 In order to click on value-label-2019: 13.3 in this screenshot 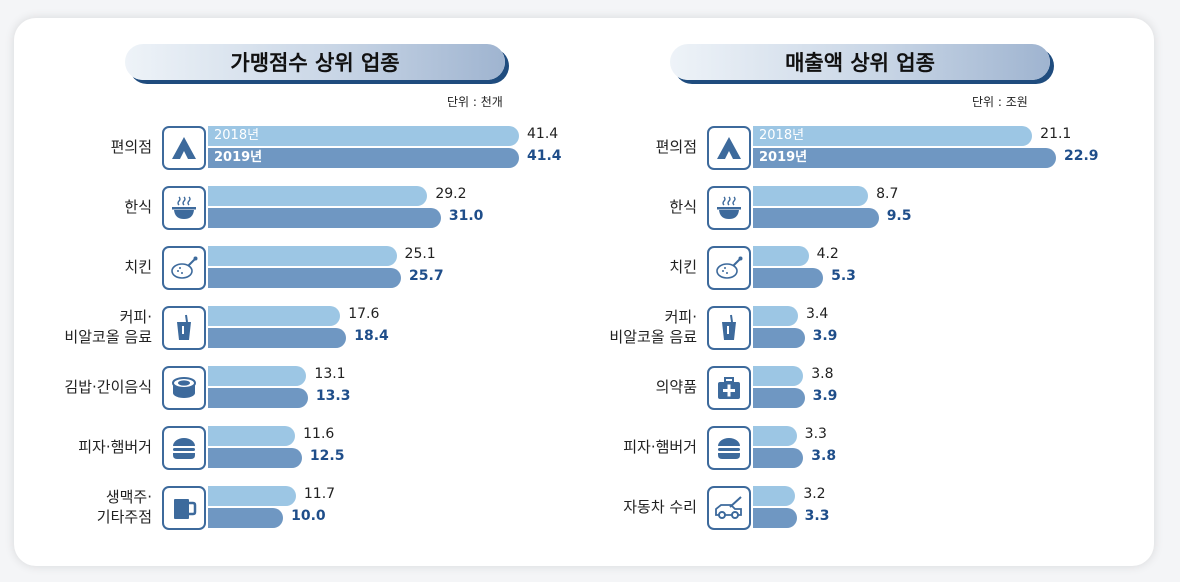, I will do `click(333, 396)`.